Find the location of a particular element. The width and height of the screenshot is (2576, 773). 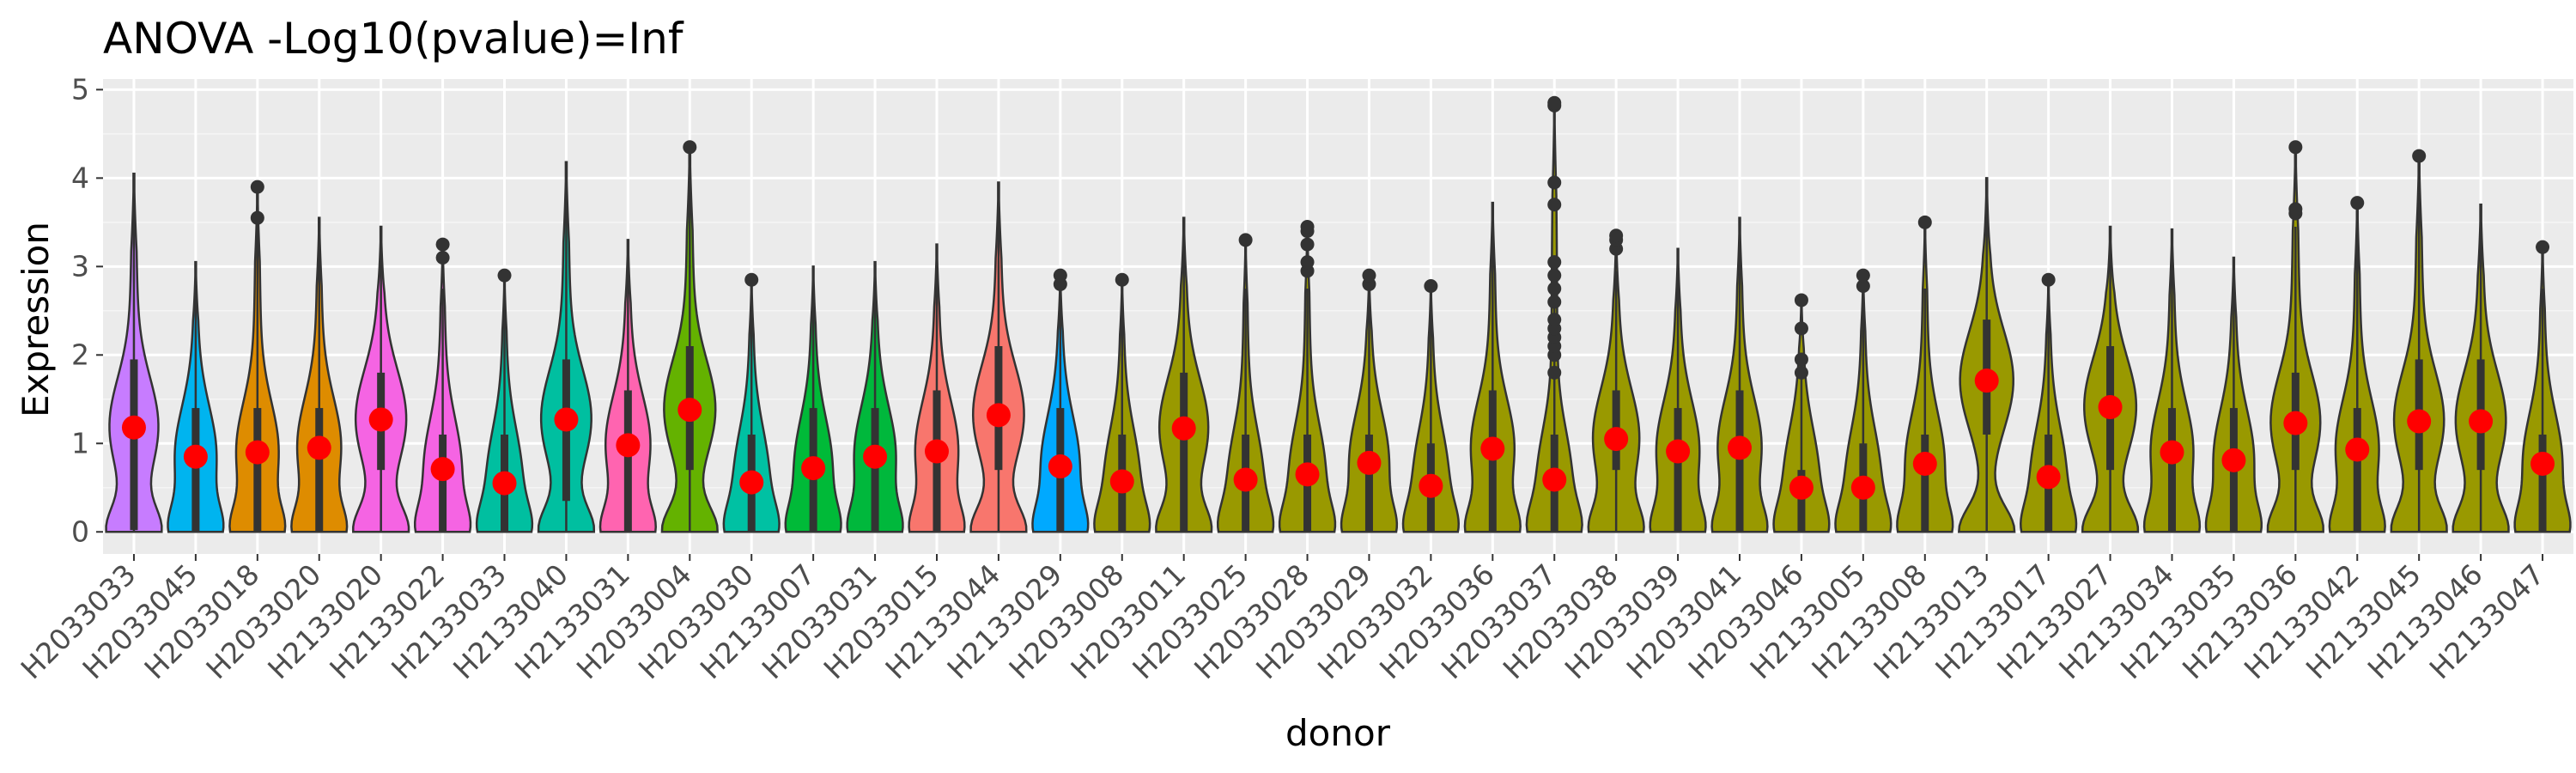

y-tick-label: 3 is located at coordinates (80, 266).